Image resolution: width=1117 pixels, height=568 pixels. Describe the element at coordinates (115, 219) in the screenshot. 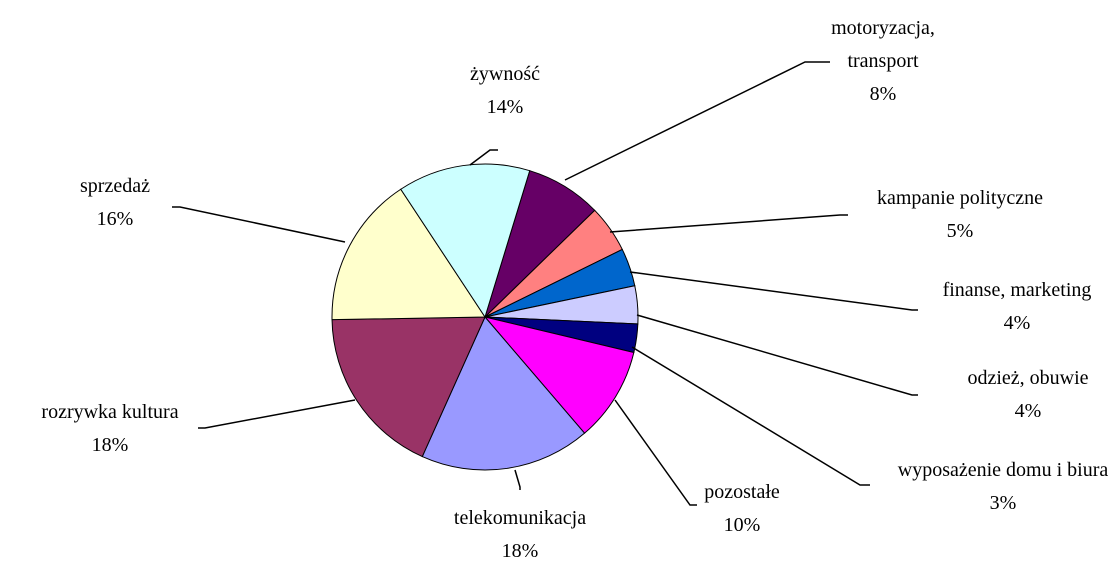

I see `slice-value: 16%` at that location.